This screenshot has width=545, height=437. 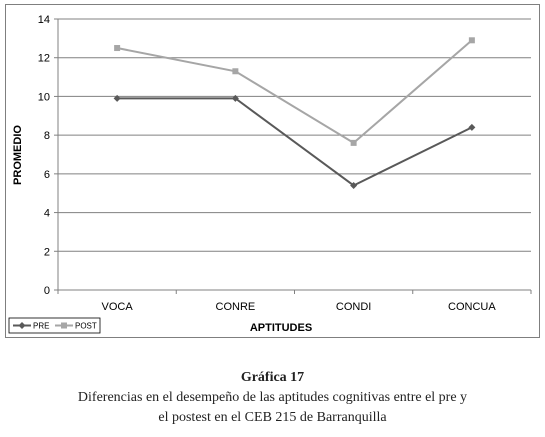 I want to click on legend-label-post: POST, so click(x=86, y=326).